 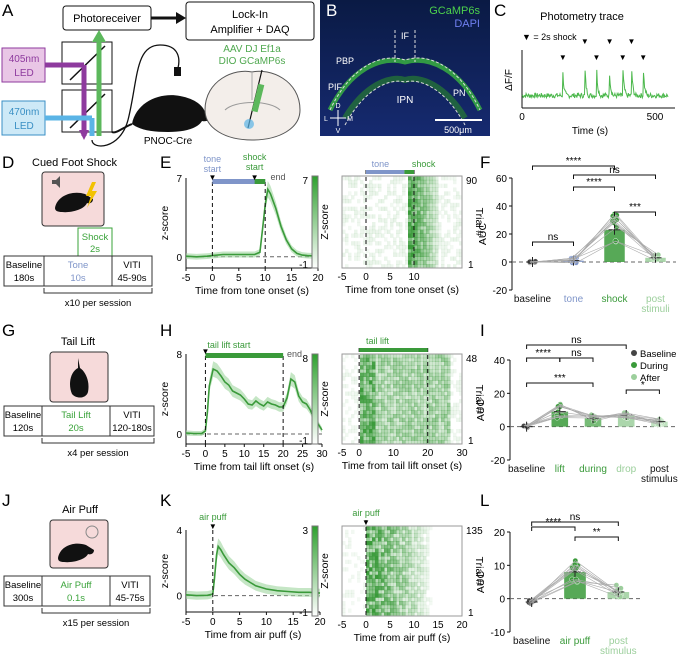 What do you see at coordinates (24, 112) in the screenshot?
I see `led-470-label-1: 470nm` at bounding box center [24, 112].